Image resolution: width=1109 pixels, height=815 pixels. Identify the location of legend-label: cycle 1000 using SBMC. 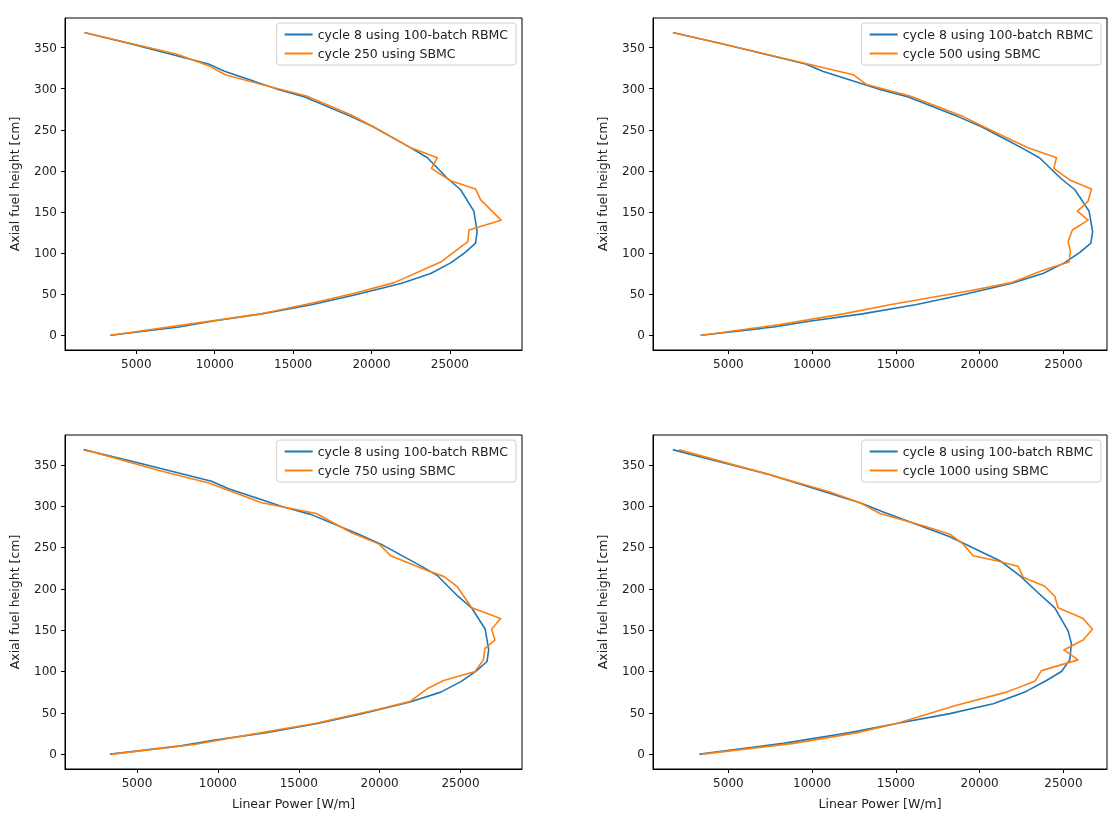
(975, 470).